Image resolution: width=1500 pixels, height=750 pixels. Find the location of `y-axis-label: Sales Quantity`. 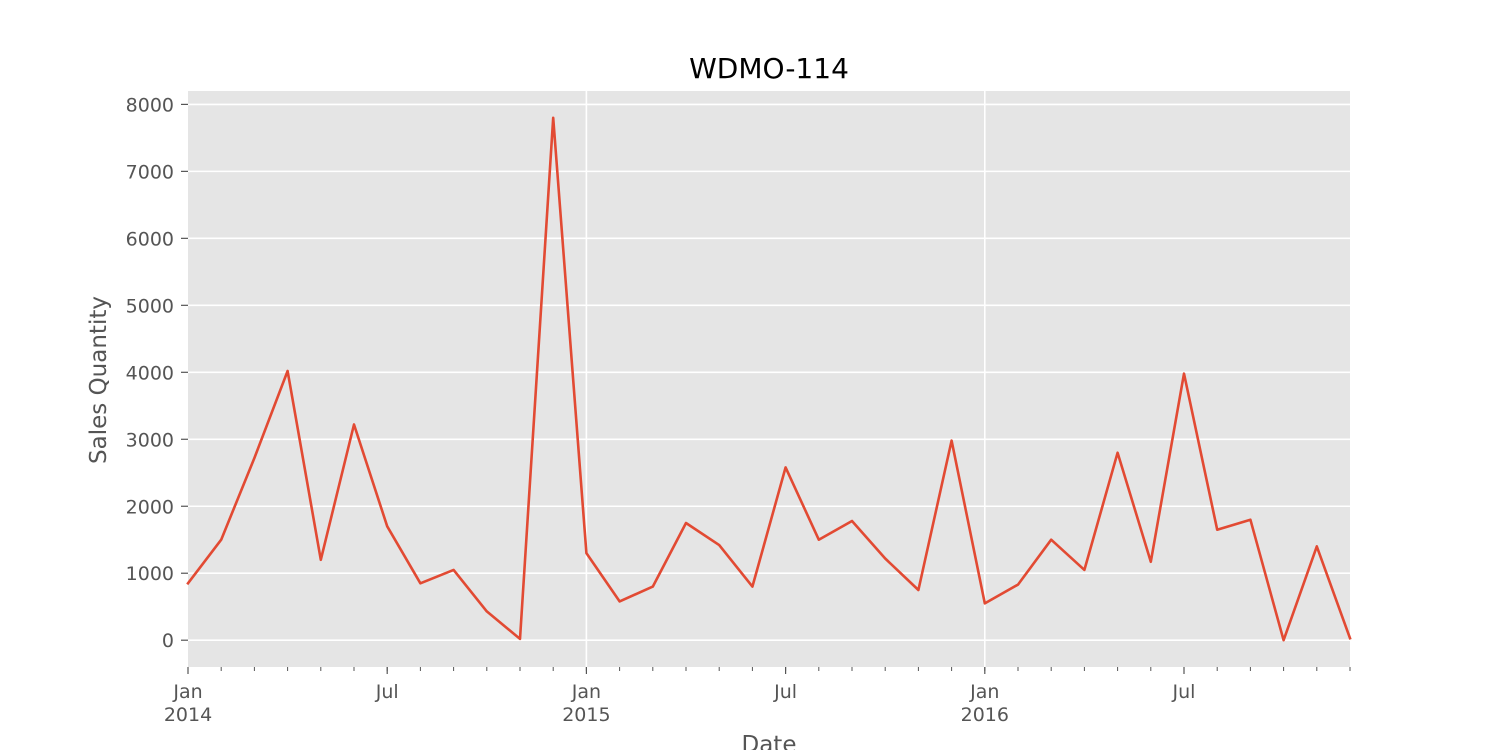

y-axis-label: Sales Quantity is located at coordinates (99, 380).